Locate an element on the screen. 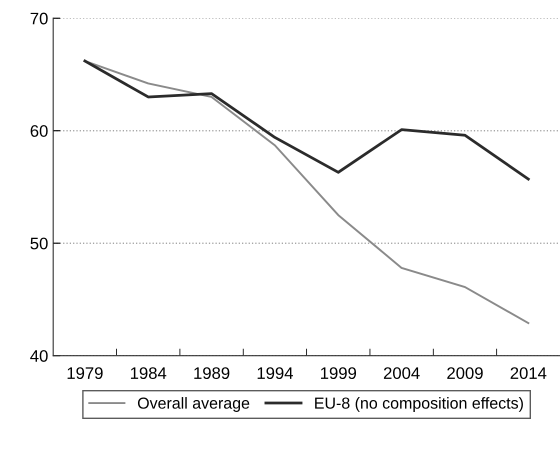 This screenshot has width=560, height=456. x-tick-label: 1999 is located at coordinates (338, 373).